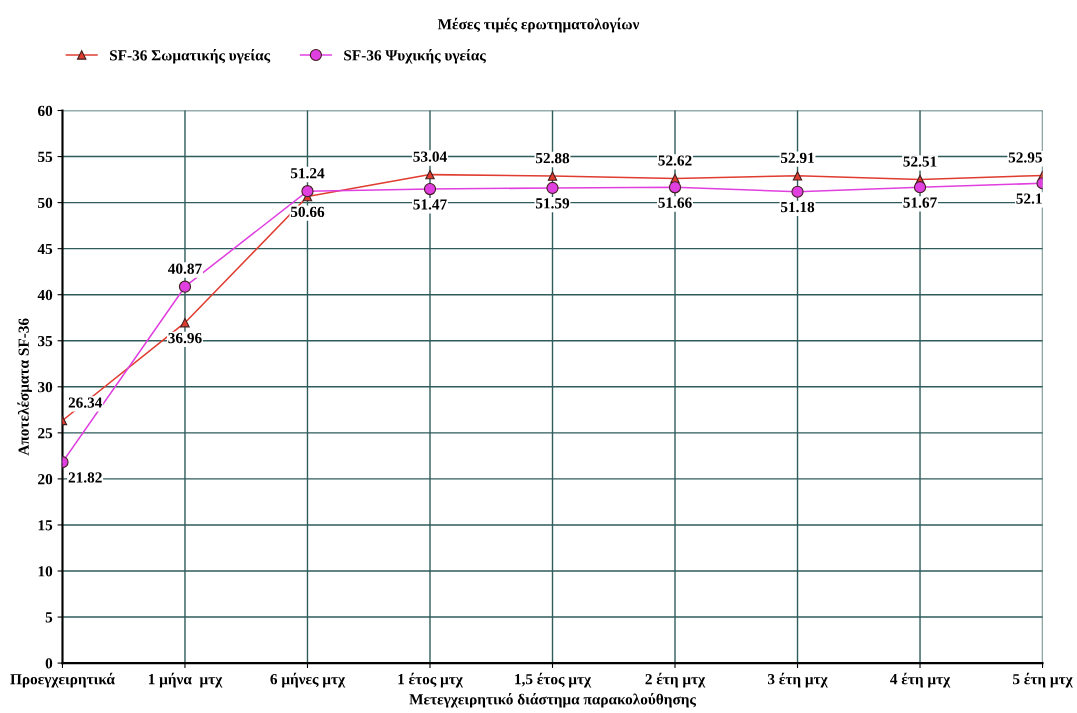 The image size is (1077, 713). What do you see at coordinates (190, 56) in the screenshot?
I see `legend-label: SF-36 Σωματικής υγείας` at bounding box center [190, 56].